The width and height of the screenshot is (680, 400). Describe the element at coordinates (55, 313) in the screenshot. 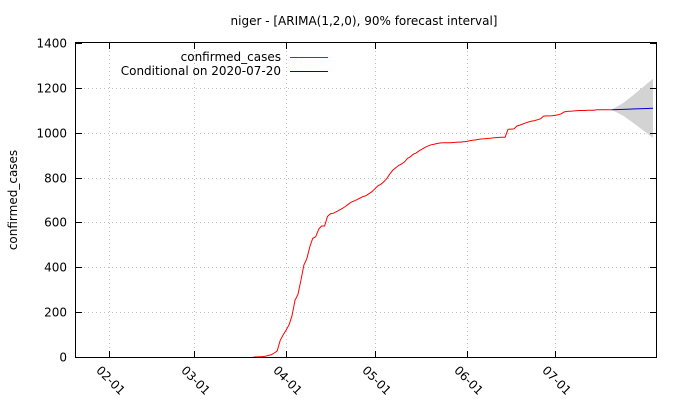

I see `y-tick-label: 200` at that location.